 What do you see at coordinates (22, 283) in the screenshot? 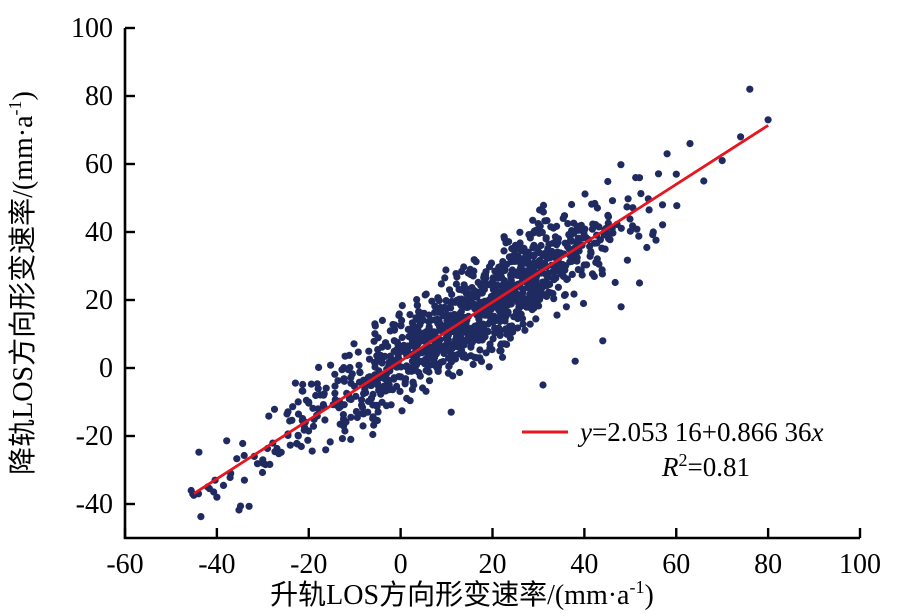
I see `y-axis-title: 降轨LOS方向形变速率/(mm·a-1)` at bounding box center [22, 283].